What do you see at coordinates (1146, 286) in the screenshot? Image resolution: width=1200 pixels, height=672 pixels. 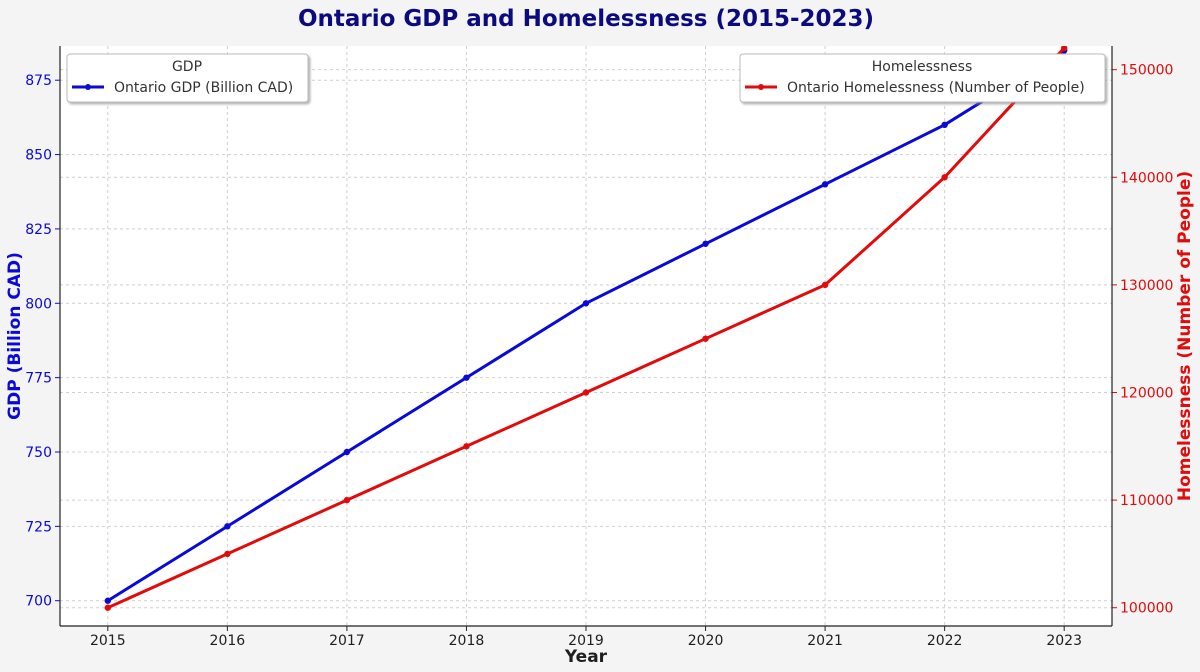 I see `y-right-tick-label: 130000` at bounding box center [1146, 286].